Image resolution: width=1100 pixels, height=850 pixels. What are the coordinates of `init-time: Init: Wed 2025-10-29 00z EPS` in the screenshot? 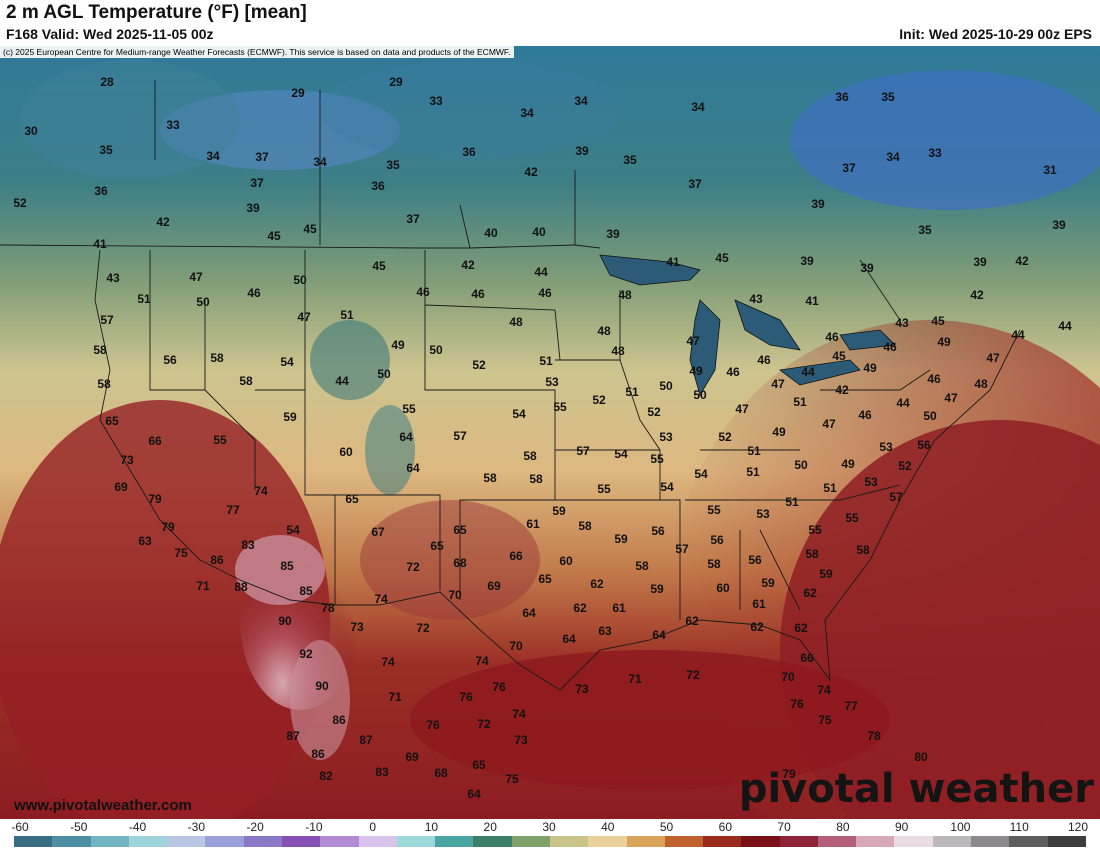 It's located at (995, 34).